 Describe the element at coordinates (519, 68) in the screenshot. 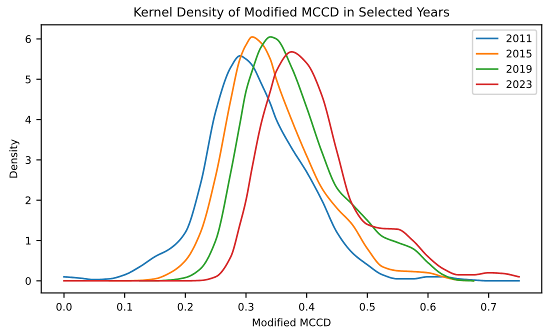

I see `legend-label: 2019` at that location.